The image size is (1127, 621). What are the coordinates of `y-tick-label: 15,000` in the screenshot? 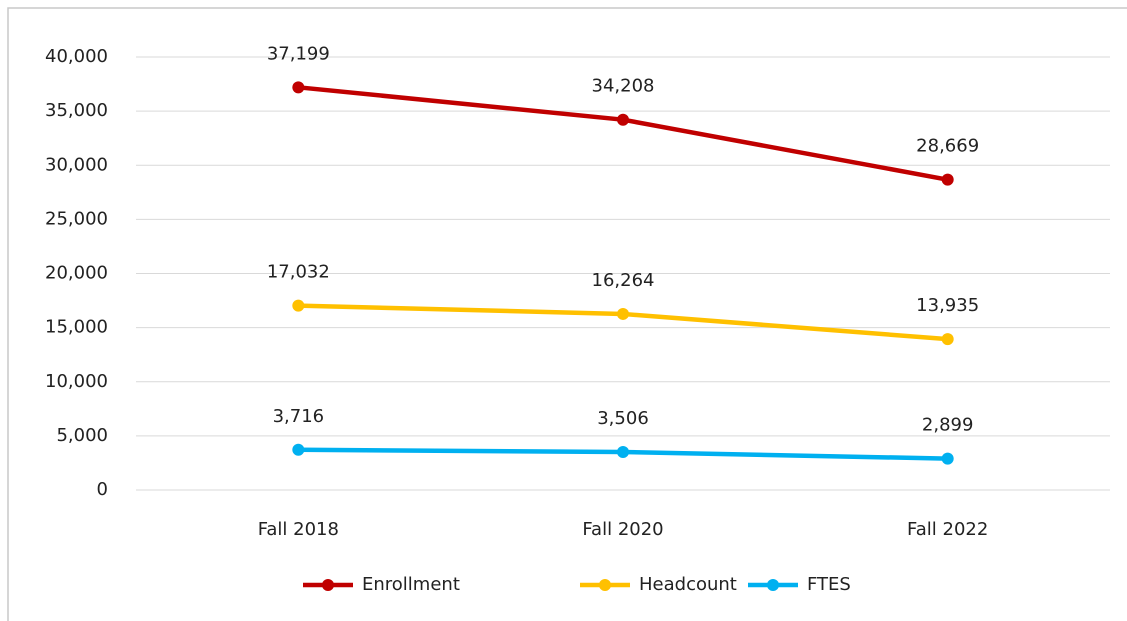 It's located at (76, 327).